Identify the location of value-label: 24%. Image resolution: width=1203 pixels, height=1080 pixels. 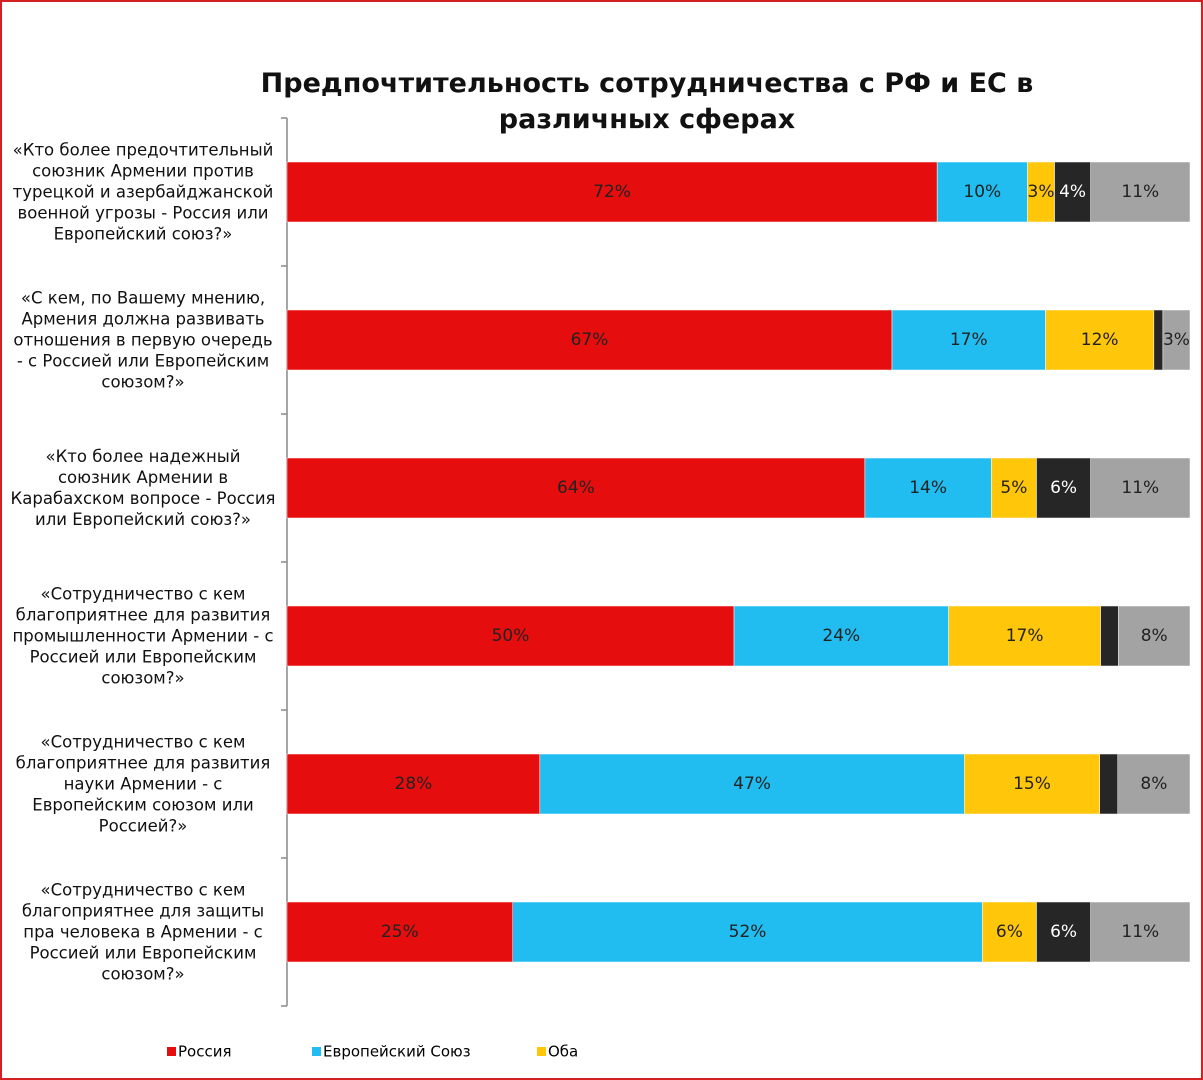
(841, 636).